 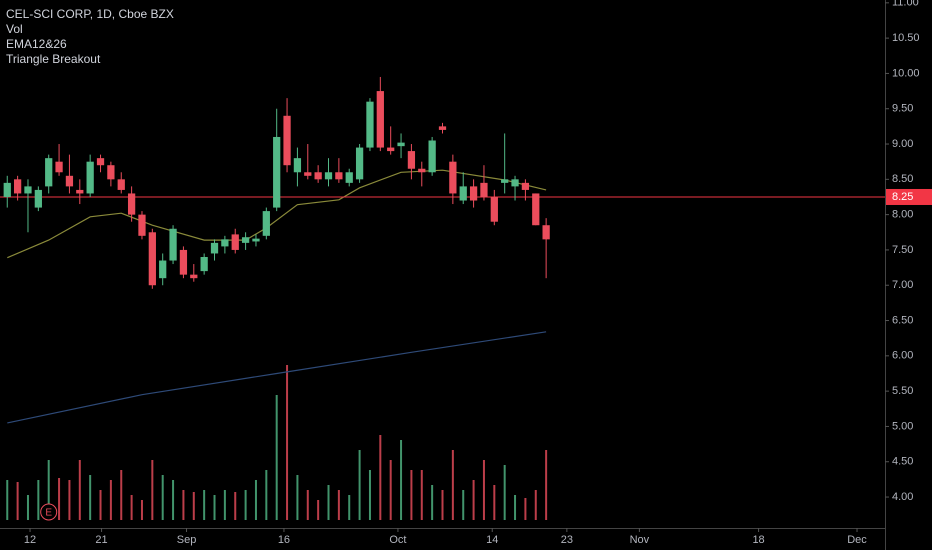 I want to click on y-tick-label: 4.50, so click(x=902, y=462).